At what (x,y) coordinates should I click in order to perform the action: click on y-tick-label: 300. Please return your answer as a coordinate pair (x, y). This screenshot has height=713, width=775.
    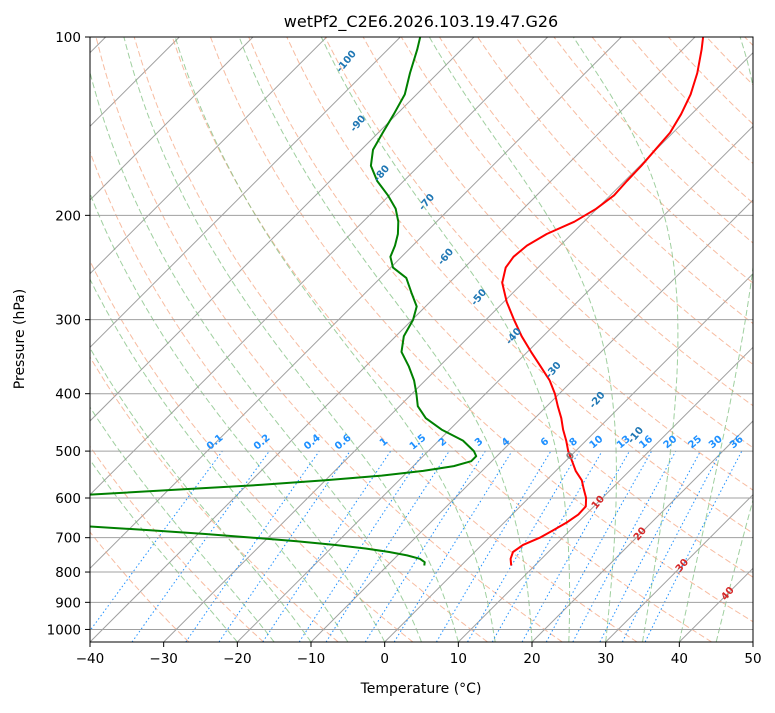
    Looking at the image, I should click on (68, 321).